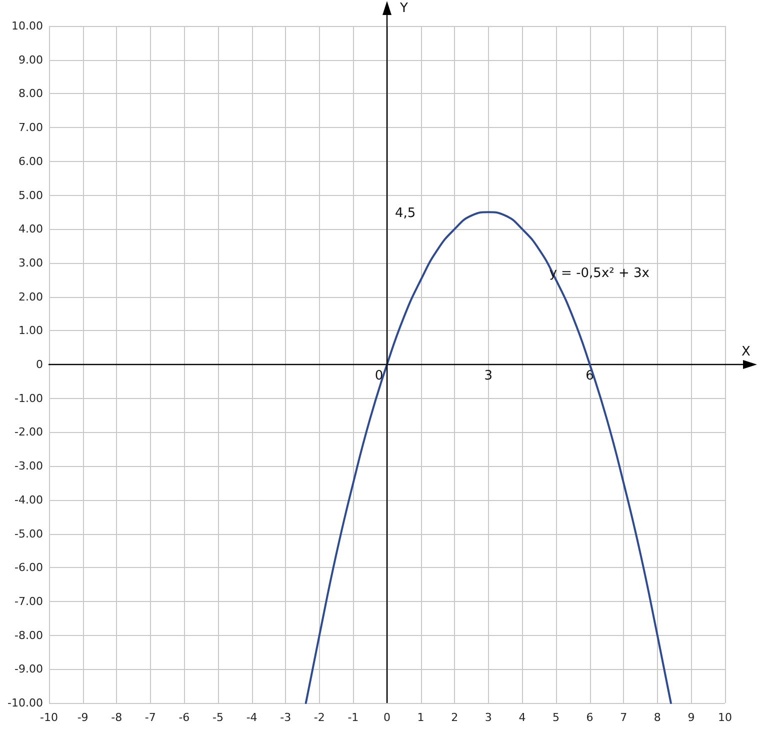 This screenshot has width=761, height=754. Describe the element at coordinates (49, 717) in the screenshot. I see `x-tick-label: -10` at that location.